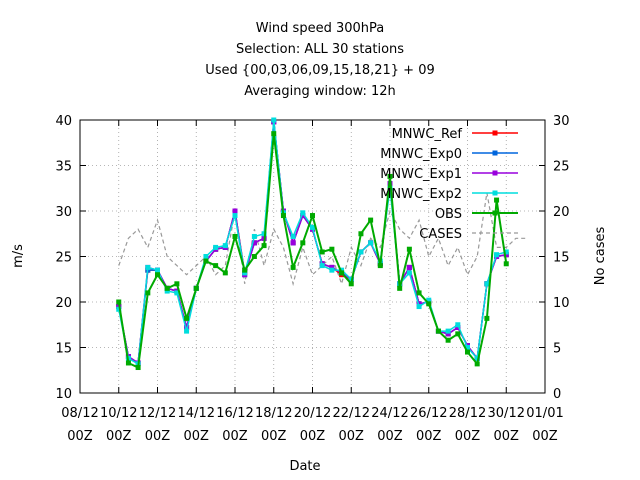 The height and width of the screenshot is (480, 640). What do you see at coordinates (234, 413) in the screenshot?
I see `x-tick-label-date: 16/12` at bounding box center [234, 413].